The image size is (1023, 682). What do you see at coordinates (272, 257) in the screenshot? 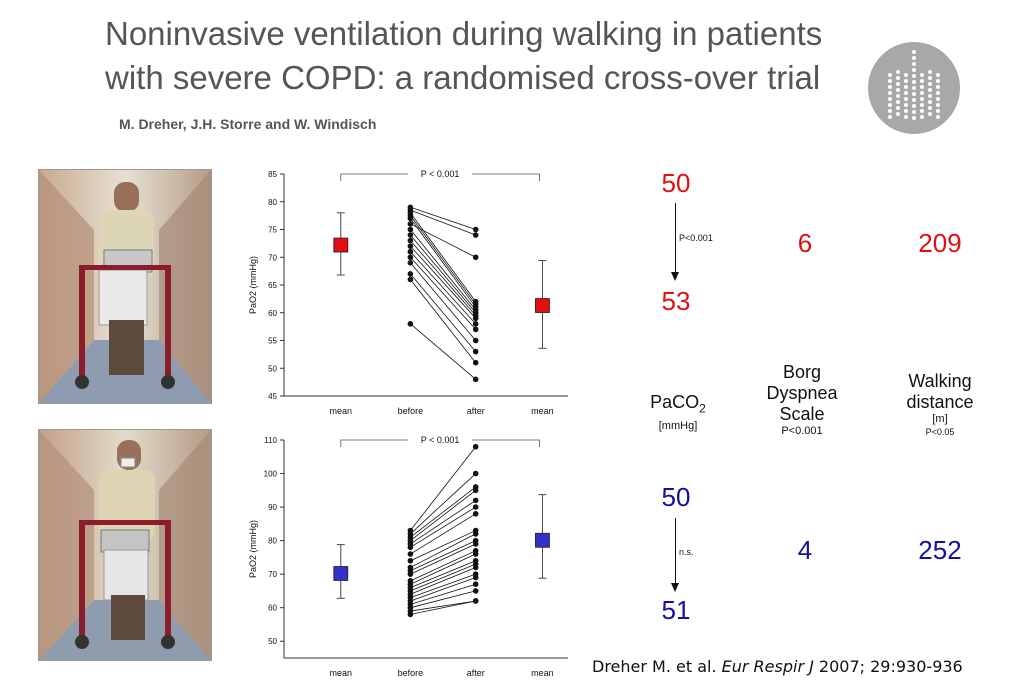
I see `y-tick-label: 70` at bounding box center [272, 257].